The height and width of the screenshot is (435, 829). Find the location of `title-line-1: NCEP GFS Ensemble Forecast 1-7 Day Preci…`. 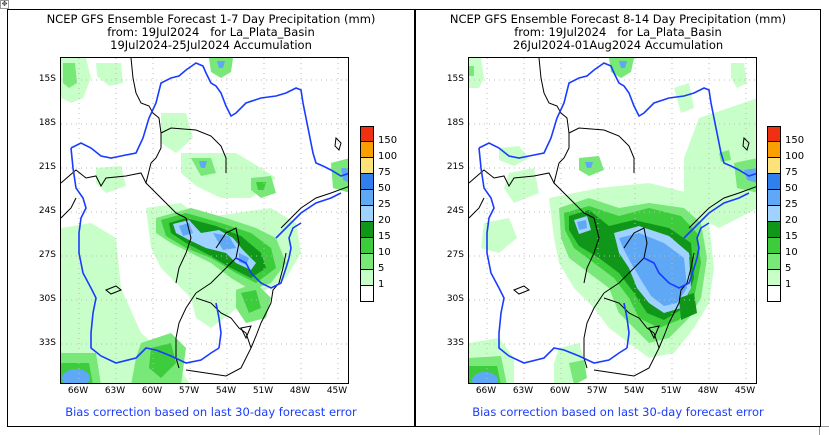

title-line-1: NCEP GFS Ensemble Forecast 1-7 Day Preci… is located at coordinates (211, 19).